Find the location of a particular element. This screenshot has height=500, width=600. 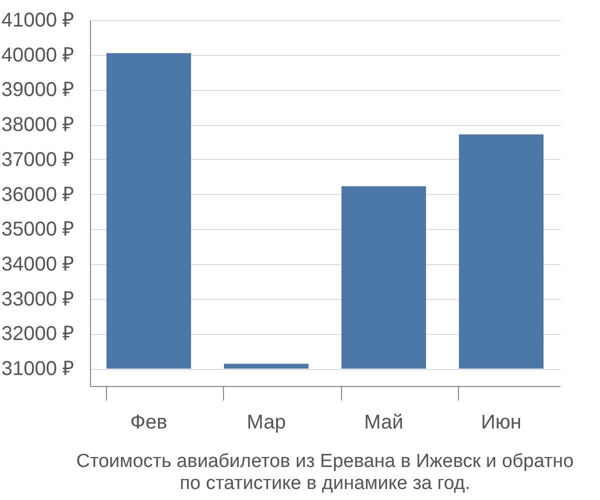

x-tick-label: Мар is located at coordinates (266, 423).